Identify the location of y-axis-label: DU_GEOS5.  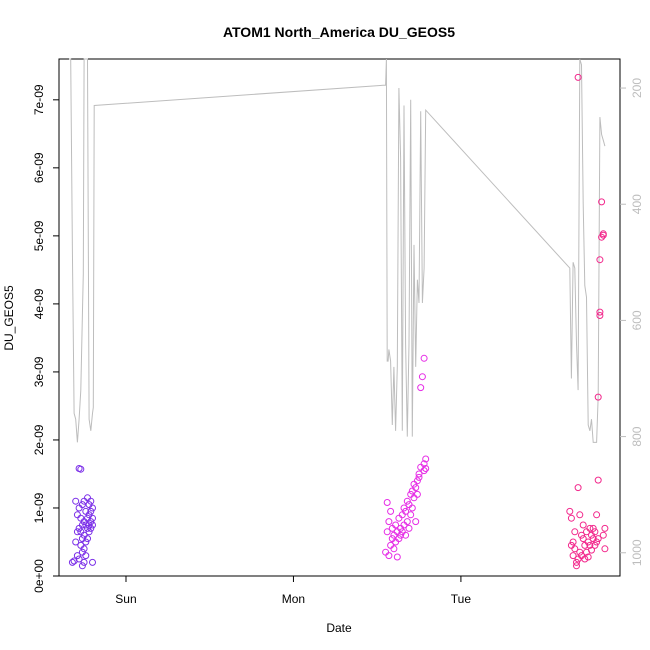
(9, 318).